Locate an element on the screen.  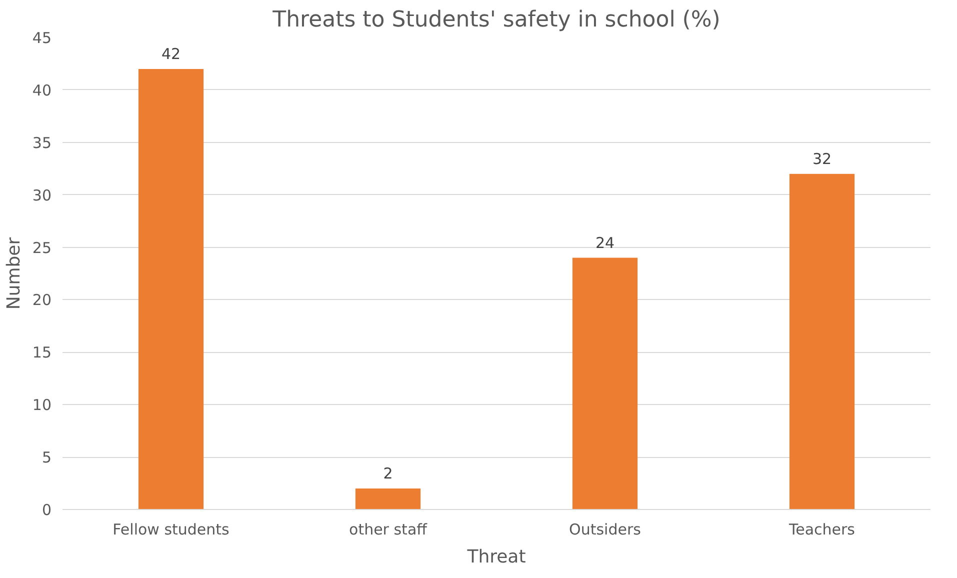
y-tick-label: 20 is located at coordinates (42, 300).